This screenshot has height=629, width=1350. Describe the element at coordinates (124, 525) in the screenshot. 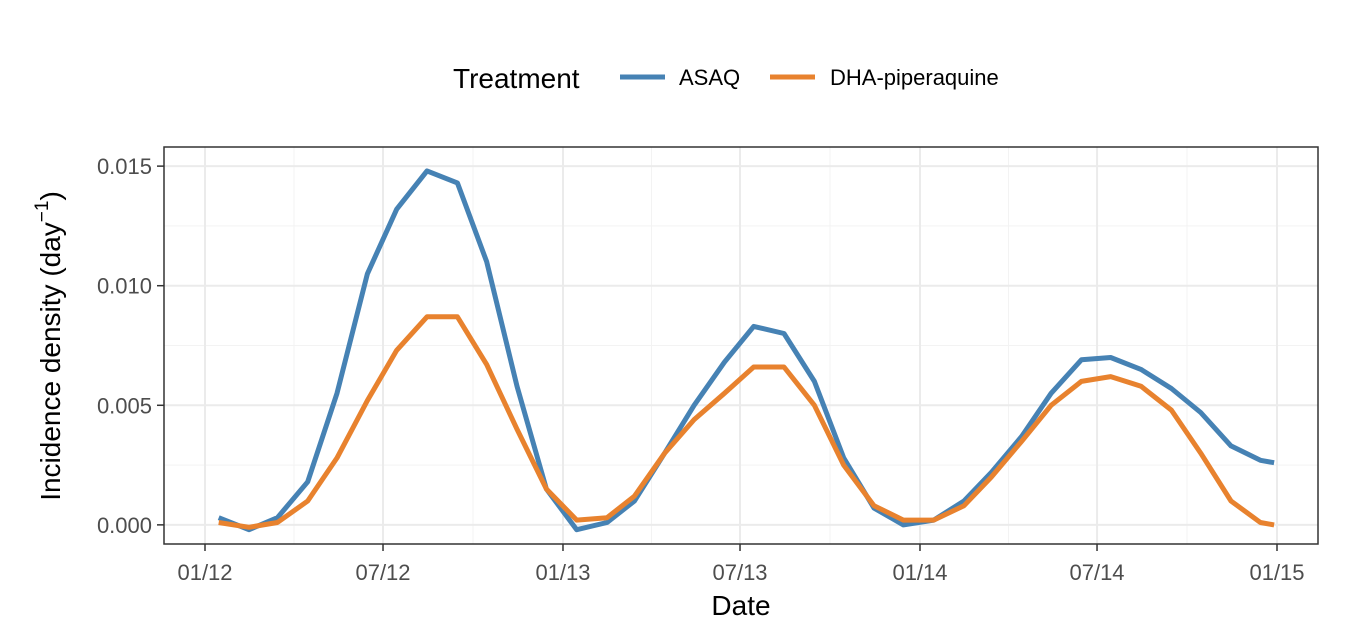

I see `y-tick-label: 0.000` at that location.